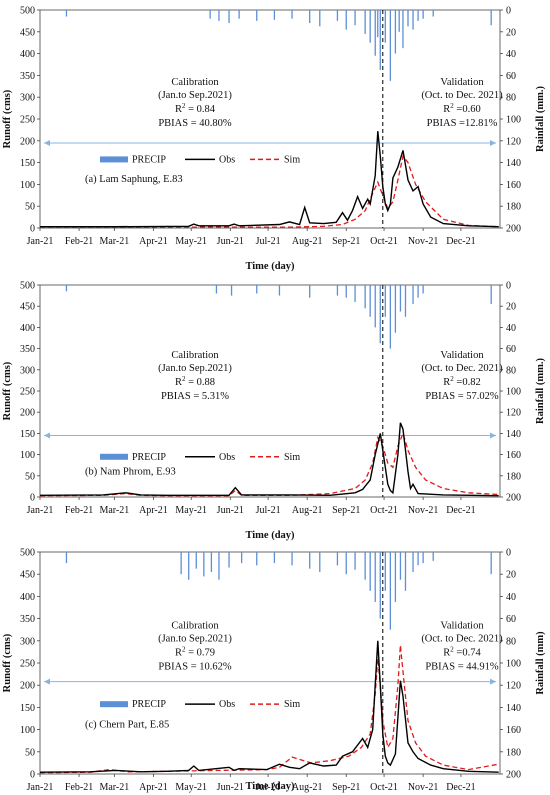  Describe the element at coordinates (513, 775) in the screenshot. I see `y2-tick-label: 200` at that location.